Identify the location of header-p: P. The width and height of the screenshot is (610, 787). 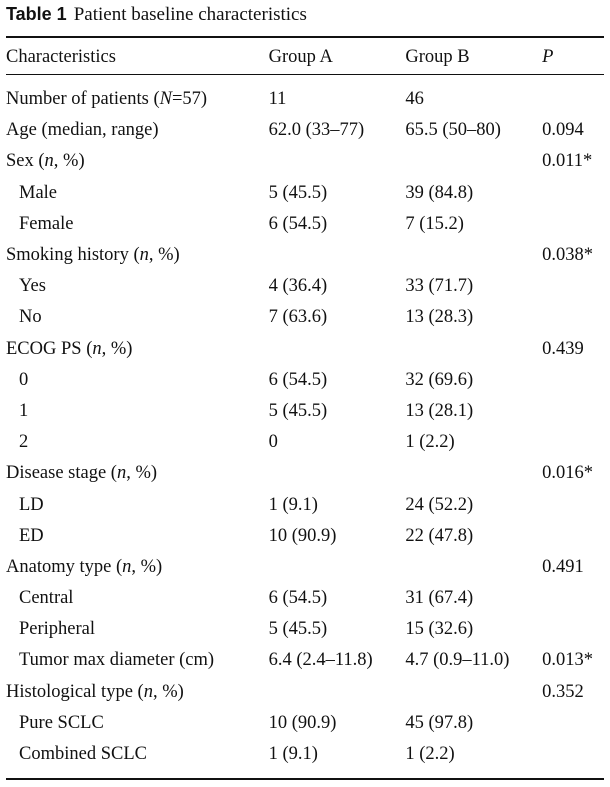
(548, 56).